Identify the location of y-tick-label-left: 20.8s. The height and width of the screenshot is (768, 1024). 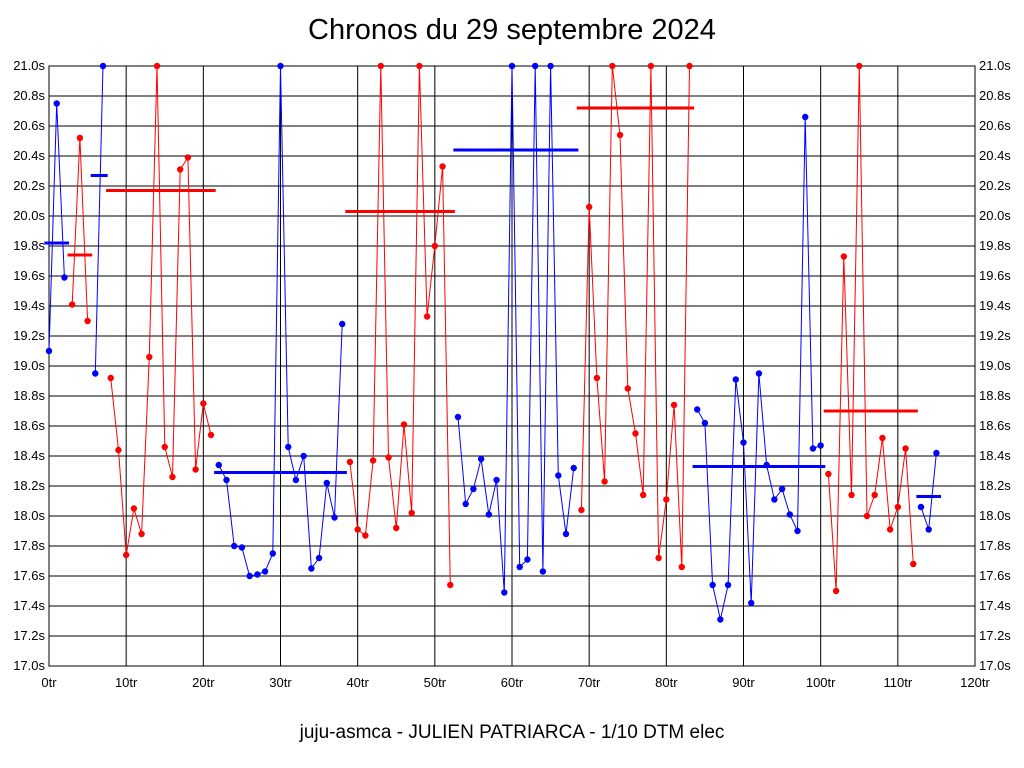
(29, 95).